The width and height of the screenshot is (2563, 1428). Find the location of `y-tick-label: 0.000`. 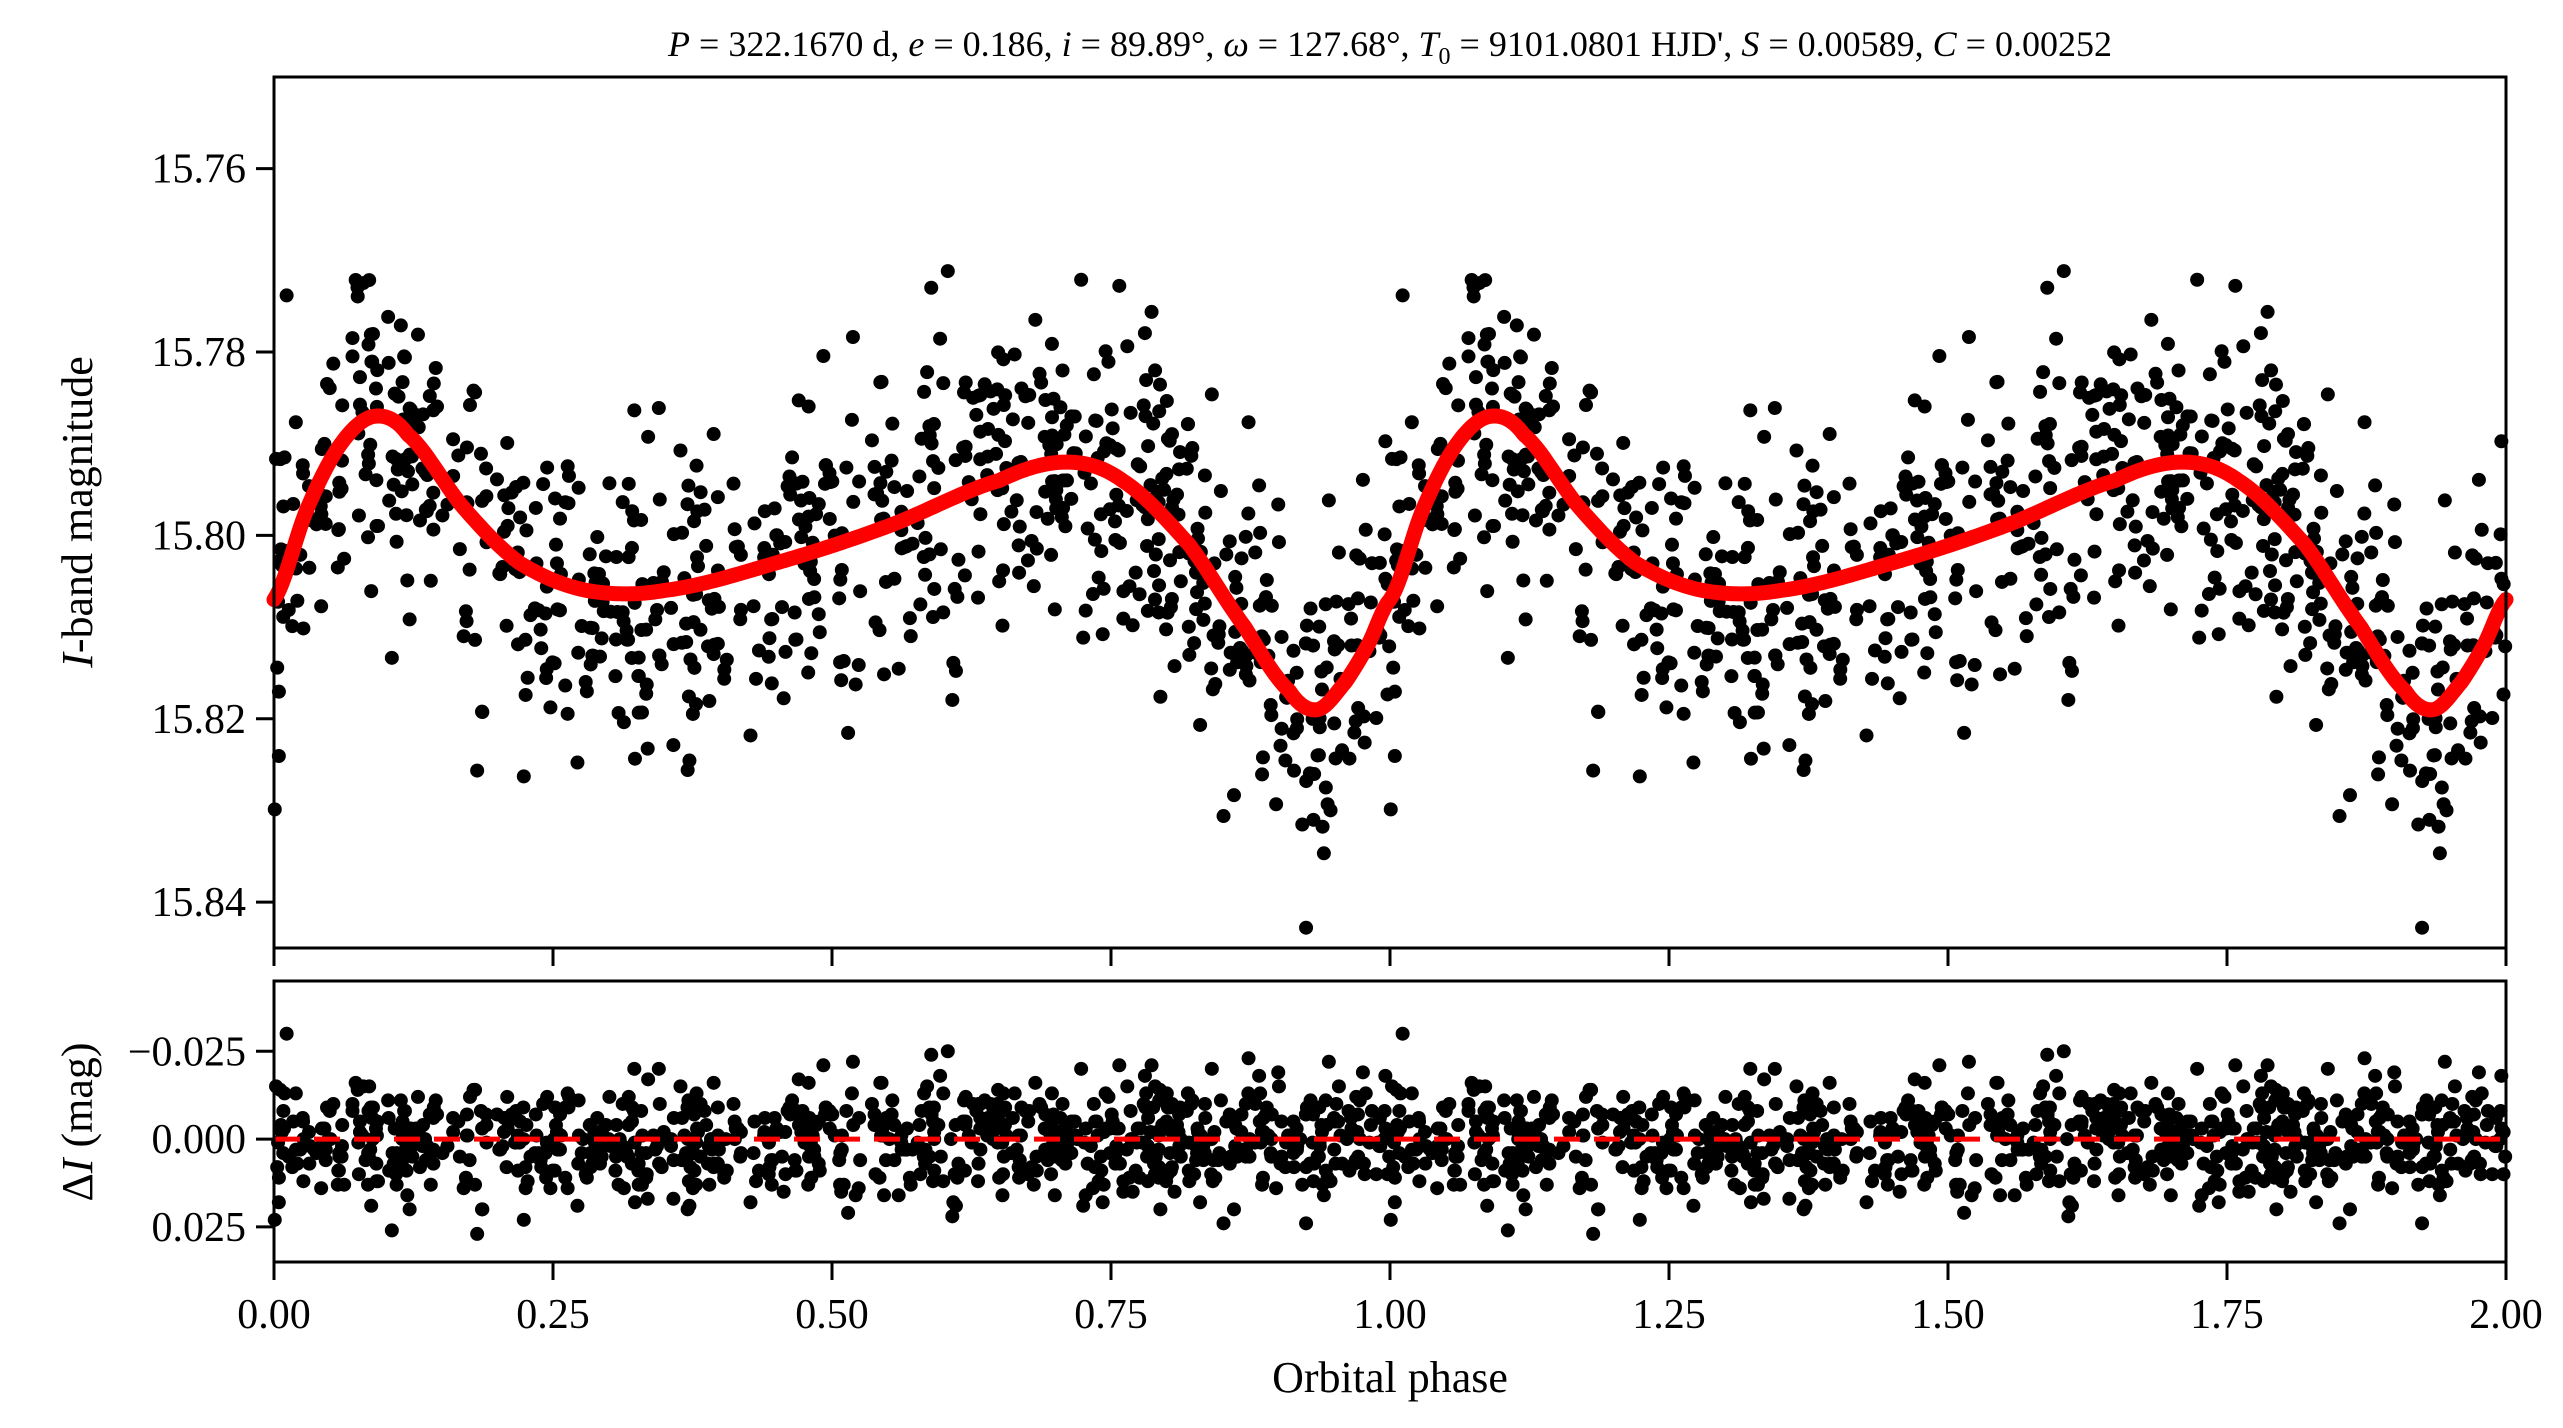

y-tick-label: 0.000 is located at coordinates (199, 1140).